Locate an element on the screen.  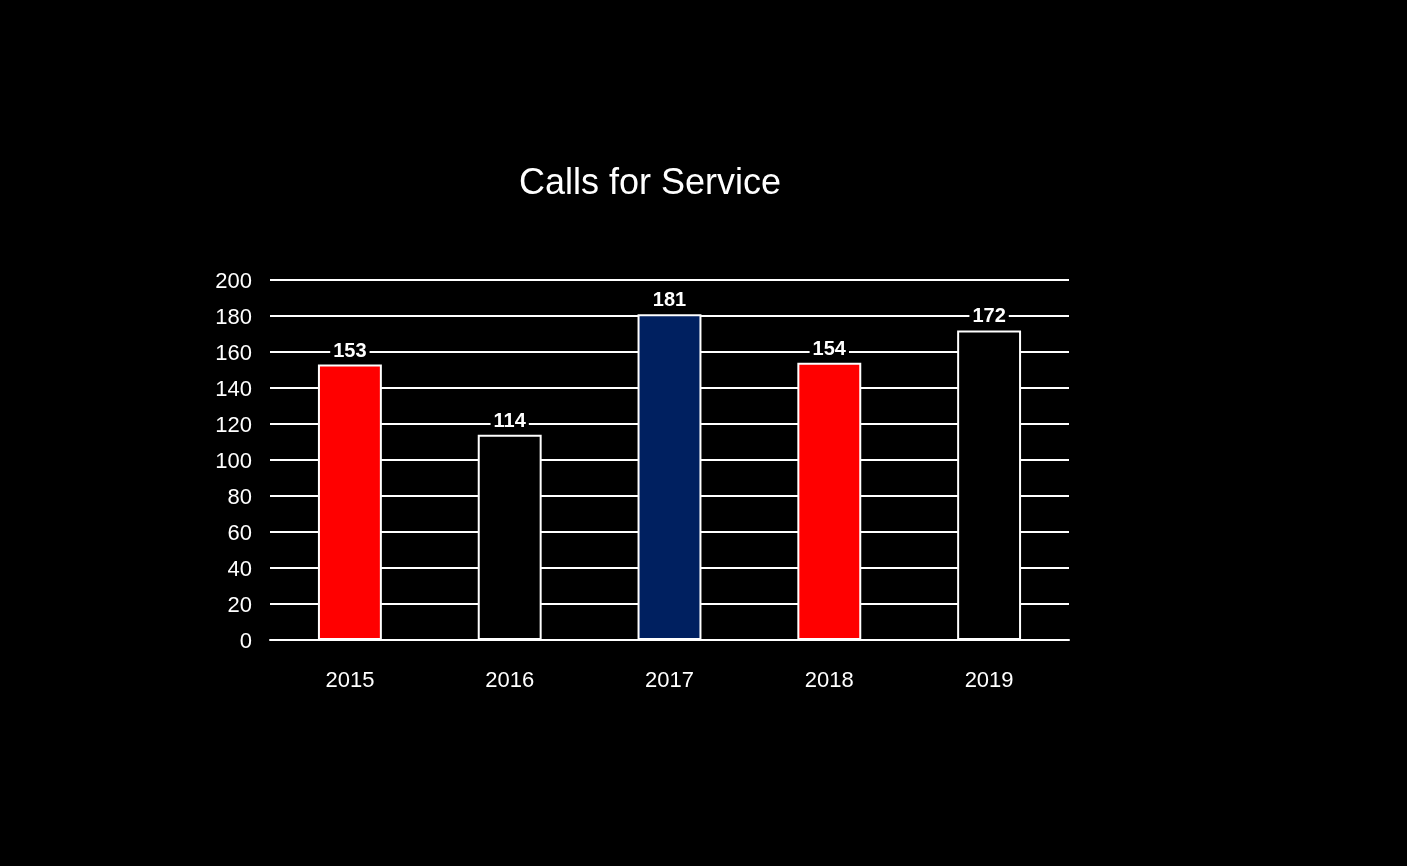
y-tick-label: 120 is located at coordinates (233, 424).